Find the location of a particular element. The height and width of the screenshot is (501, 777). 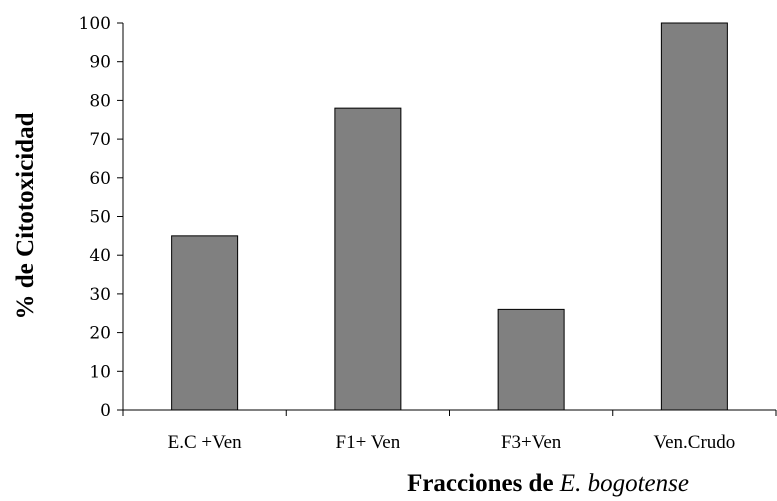

x-category-label: F1+ Ven is located at coordinates (368, 442).